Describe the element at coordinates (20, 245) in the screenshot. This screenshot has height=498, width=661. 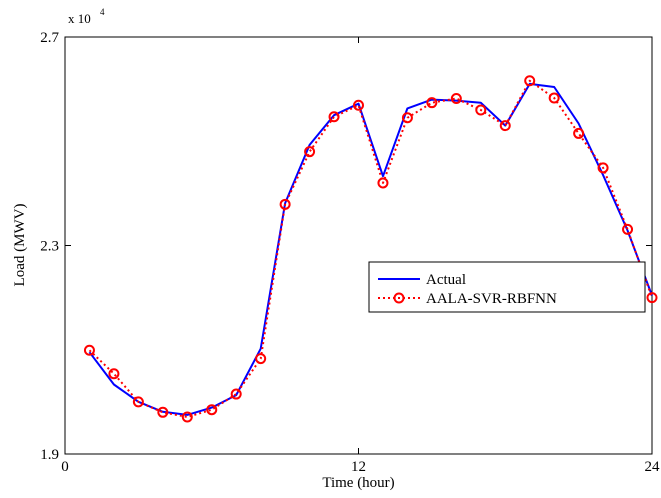
I see `y-axis-label: Load (MWV)` at that location.